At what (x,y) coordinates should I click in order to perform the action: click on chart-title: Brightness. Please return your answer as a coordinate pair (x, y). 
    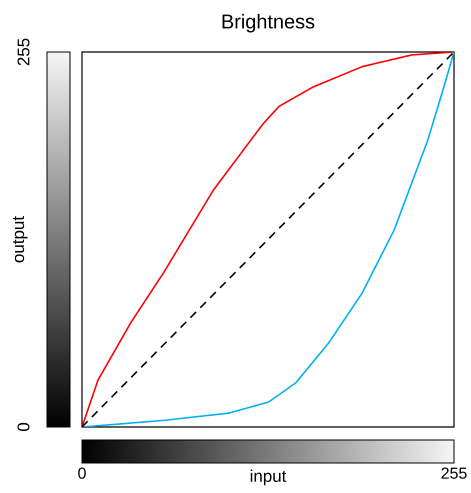
    Looking at the image, I should click on (268, 23).